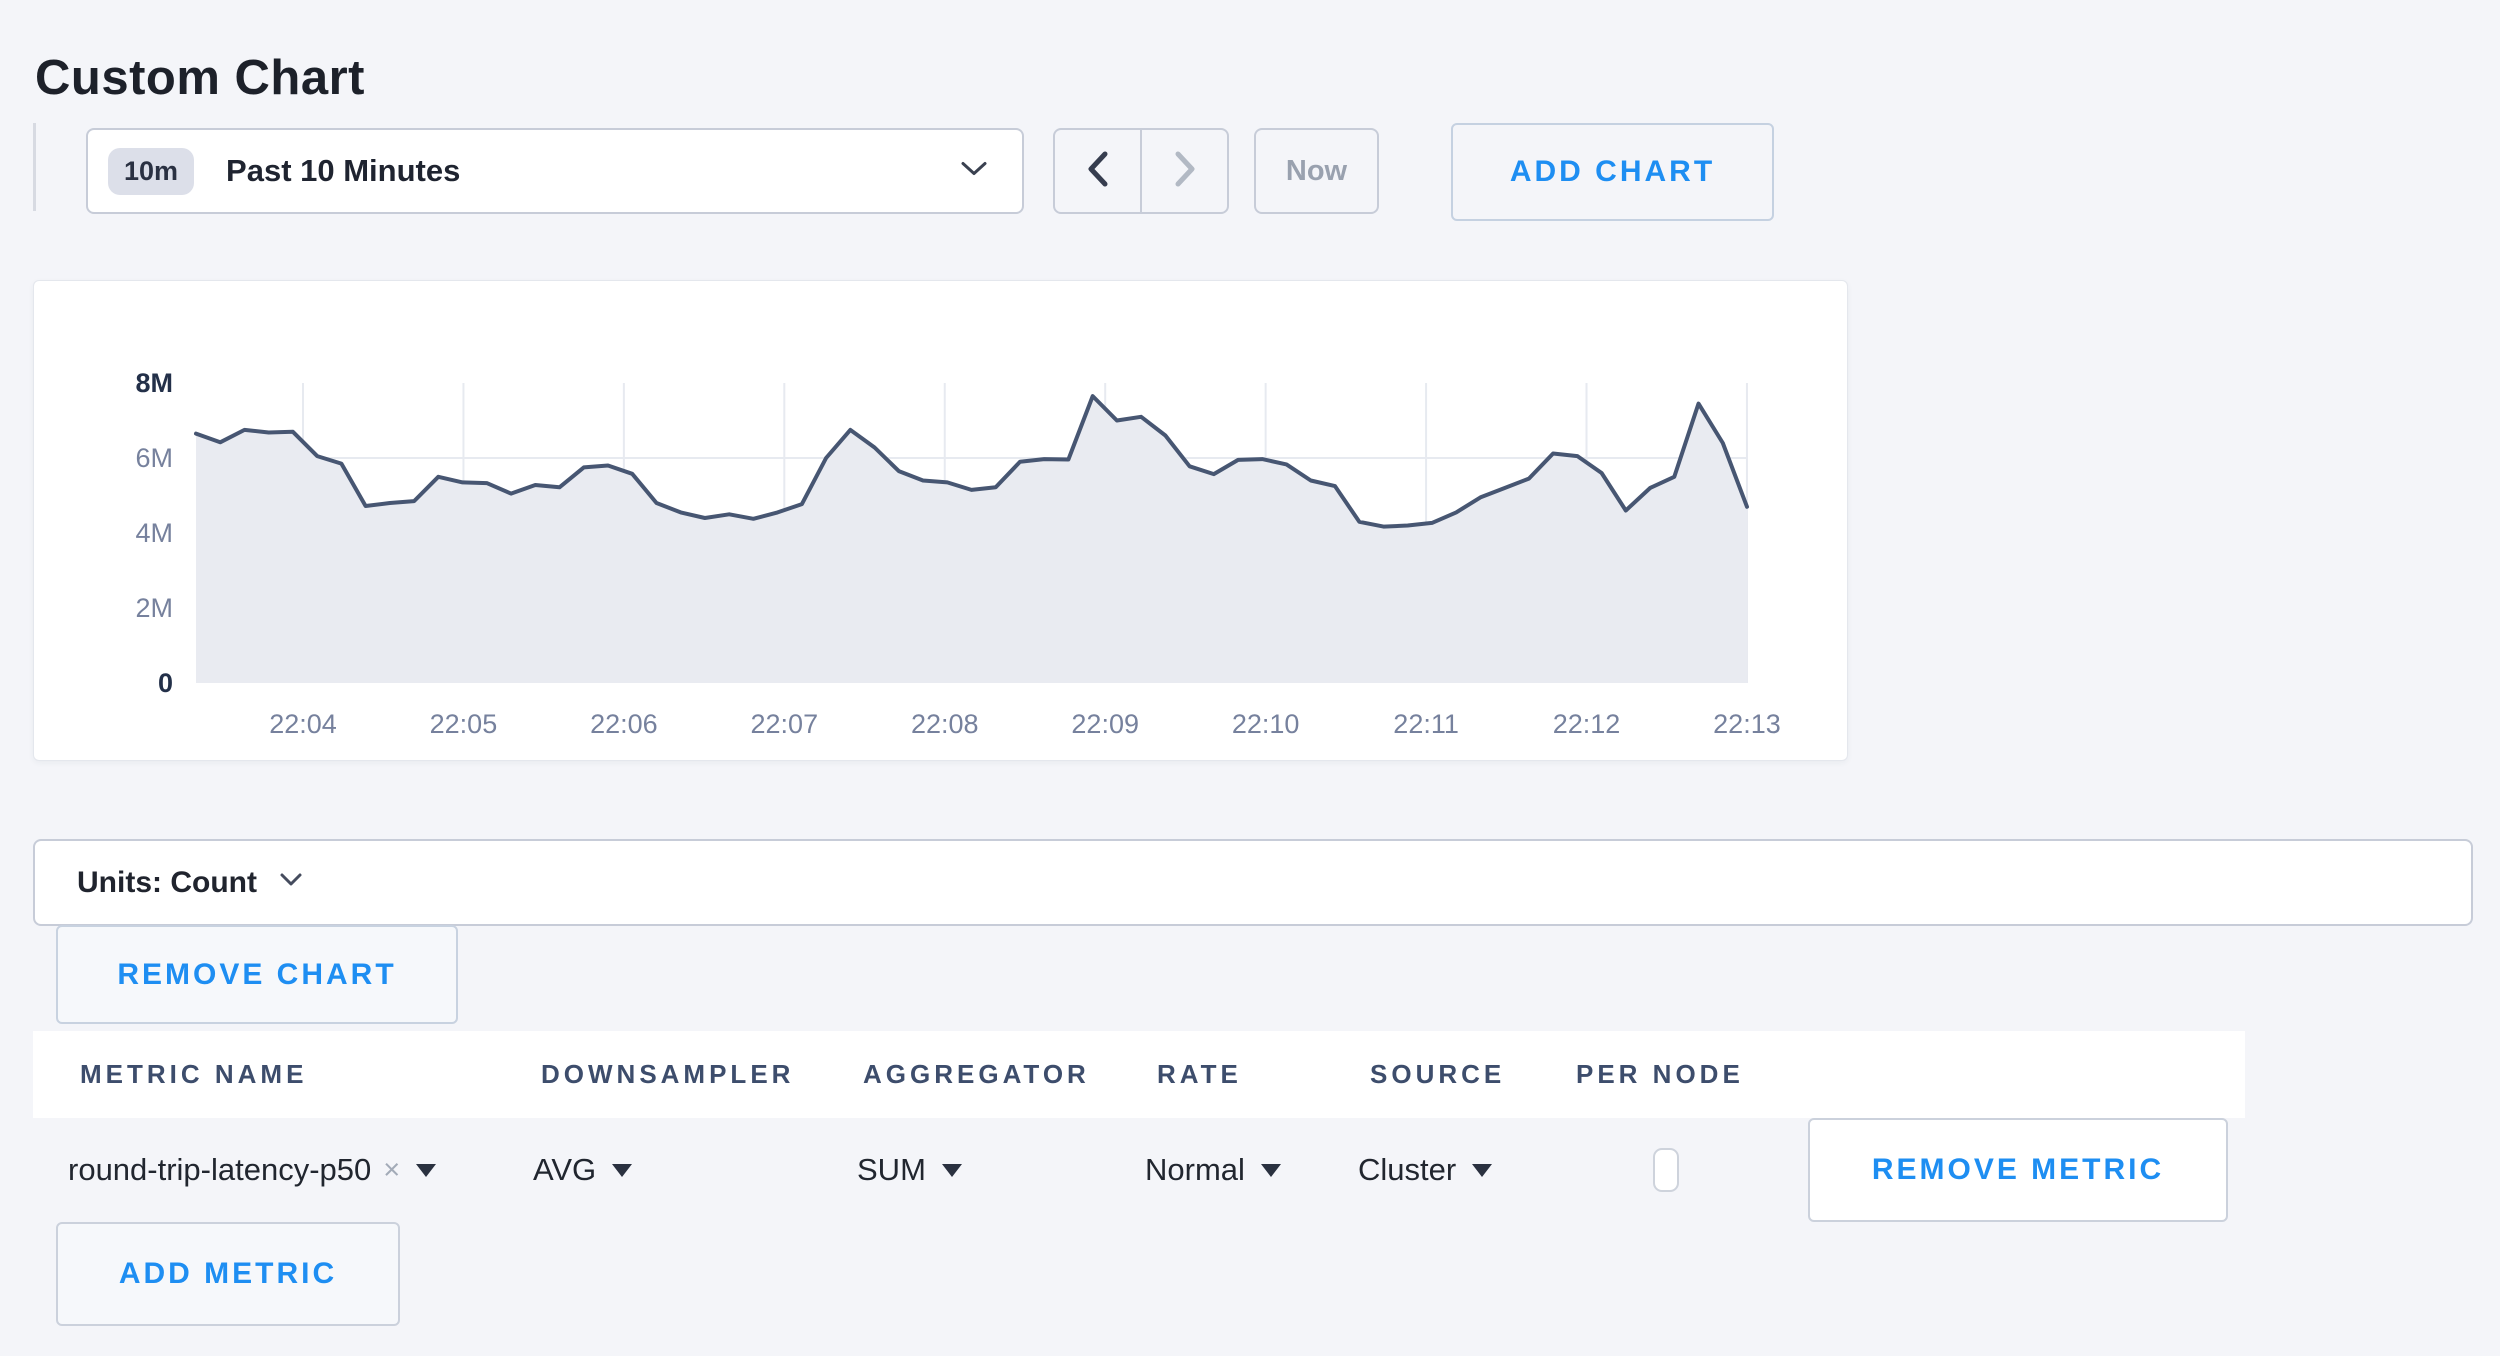 This screenshot has height=1356, width=2500. I want to click on aggregator-value: SUM, so click(891, 1169).